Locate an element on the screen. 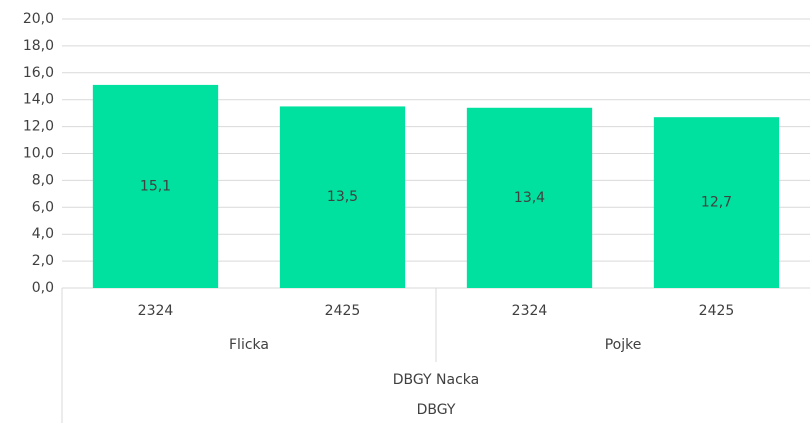 The height and width of the screenshot is (423, 810). y-tick-label: 4,0 is located at coordinates (43, 234).